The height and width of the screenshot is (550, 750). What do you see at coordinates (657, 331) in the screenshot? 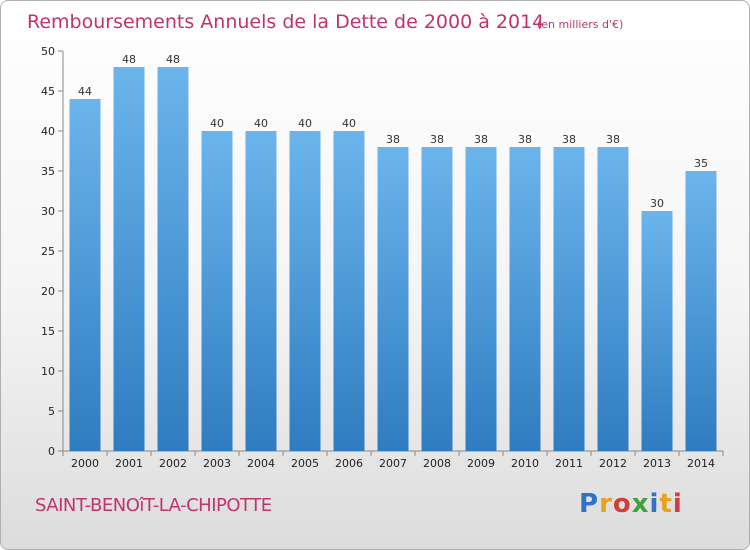
I see `bar-2013` at bounding box center [657, 331].